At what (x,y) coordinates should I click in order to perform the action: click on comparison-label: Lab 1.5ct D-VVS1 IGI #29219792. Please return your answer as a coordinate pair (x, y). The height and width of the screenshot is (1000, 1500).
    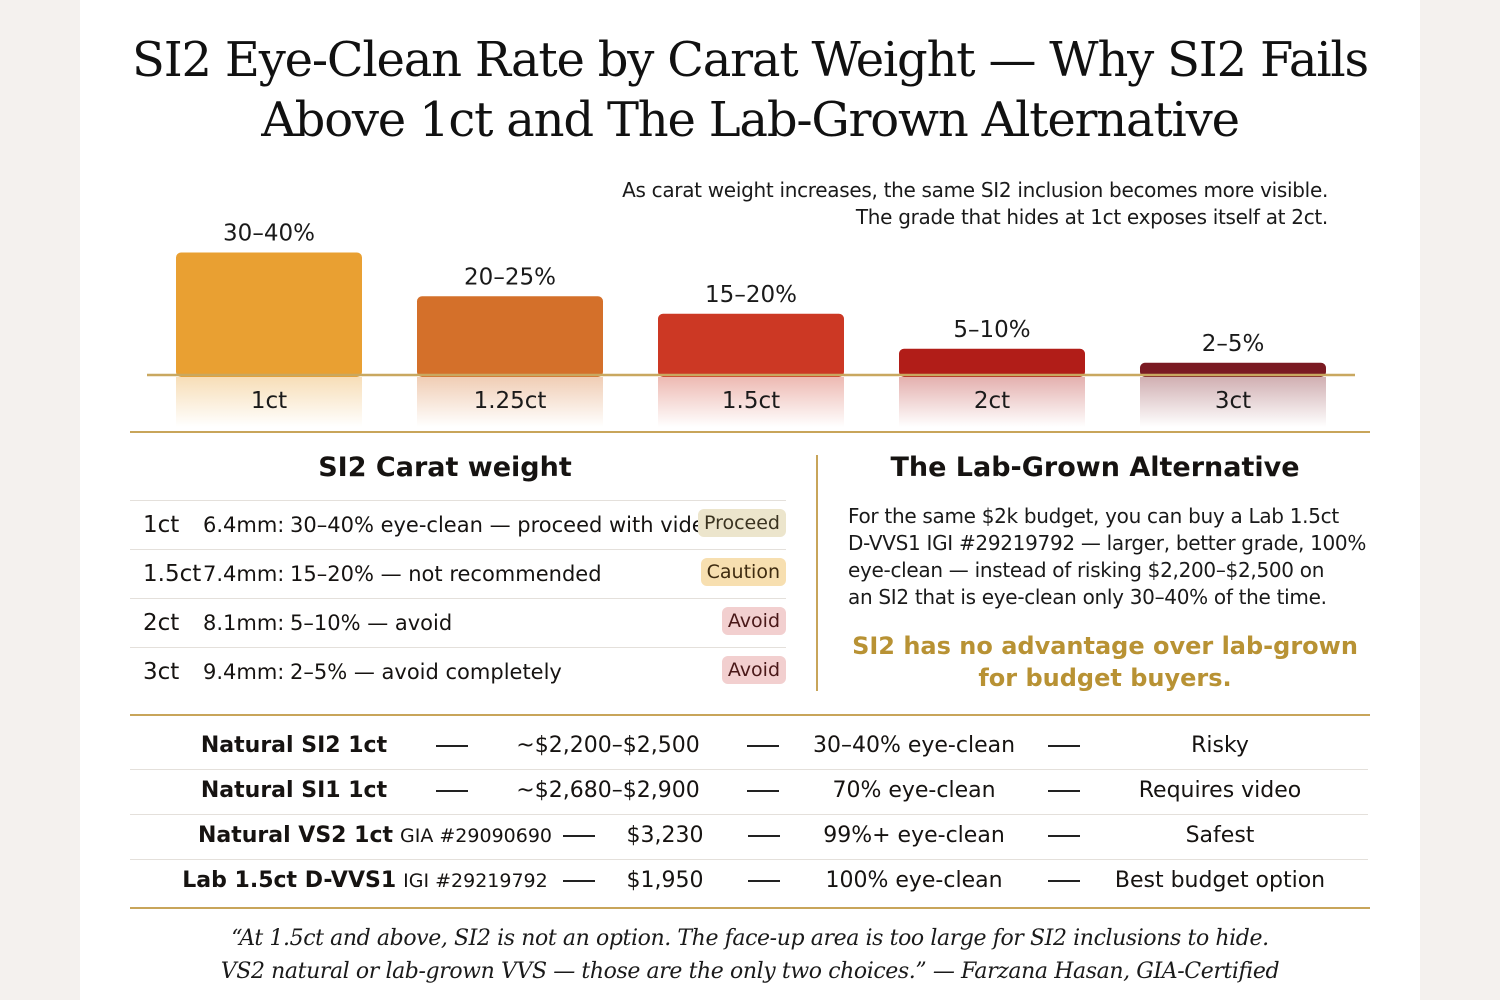
    Looking at the image, I should click on (364, 880).